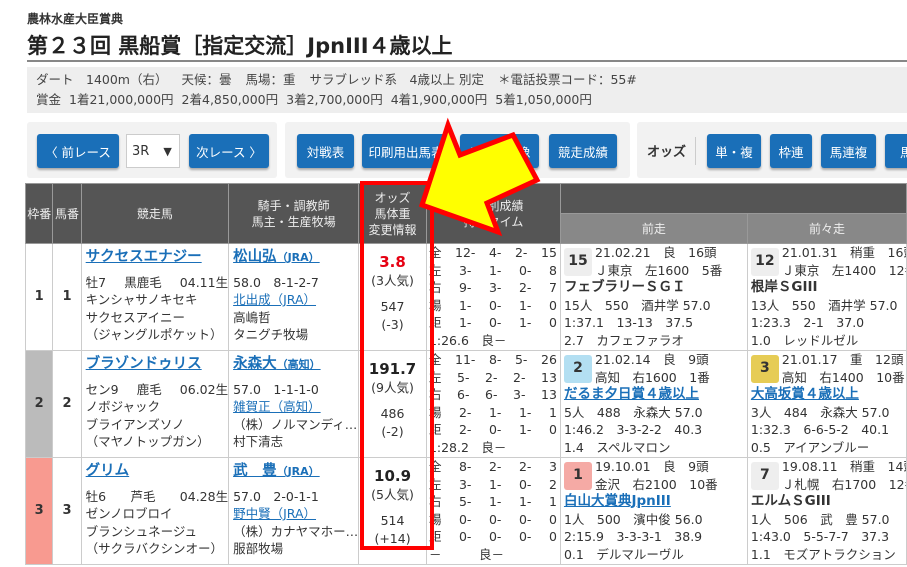  Describe the element at coordinates (143, 364) in the screenshot. I see `horse-name-link: ブラゾンドゥリス` at that location.